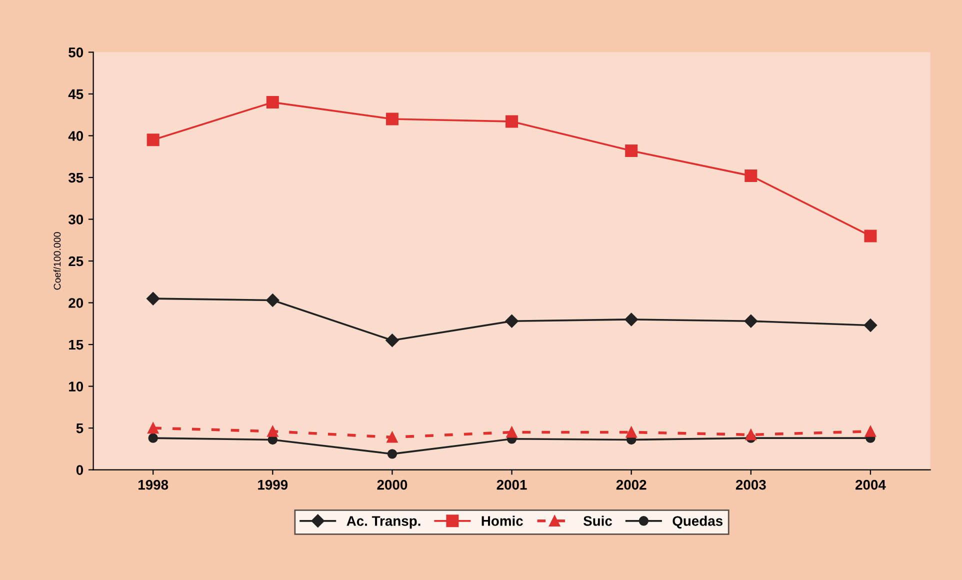  What do you see at coordinates (153, 485) in the screenshot?
I see `x-tick-label: 1998` at bounding box center [153, 485].